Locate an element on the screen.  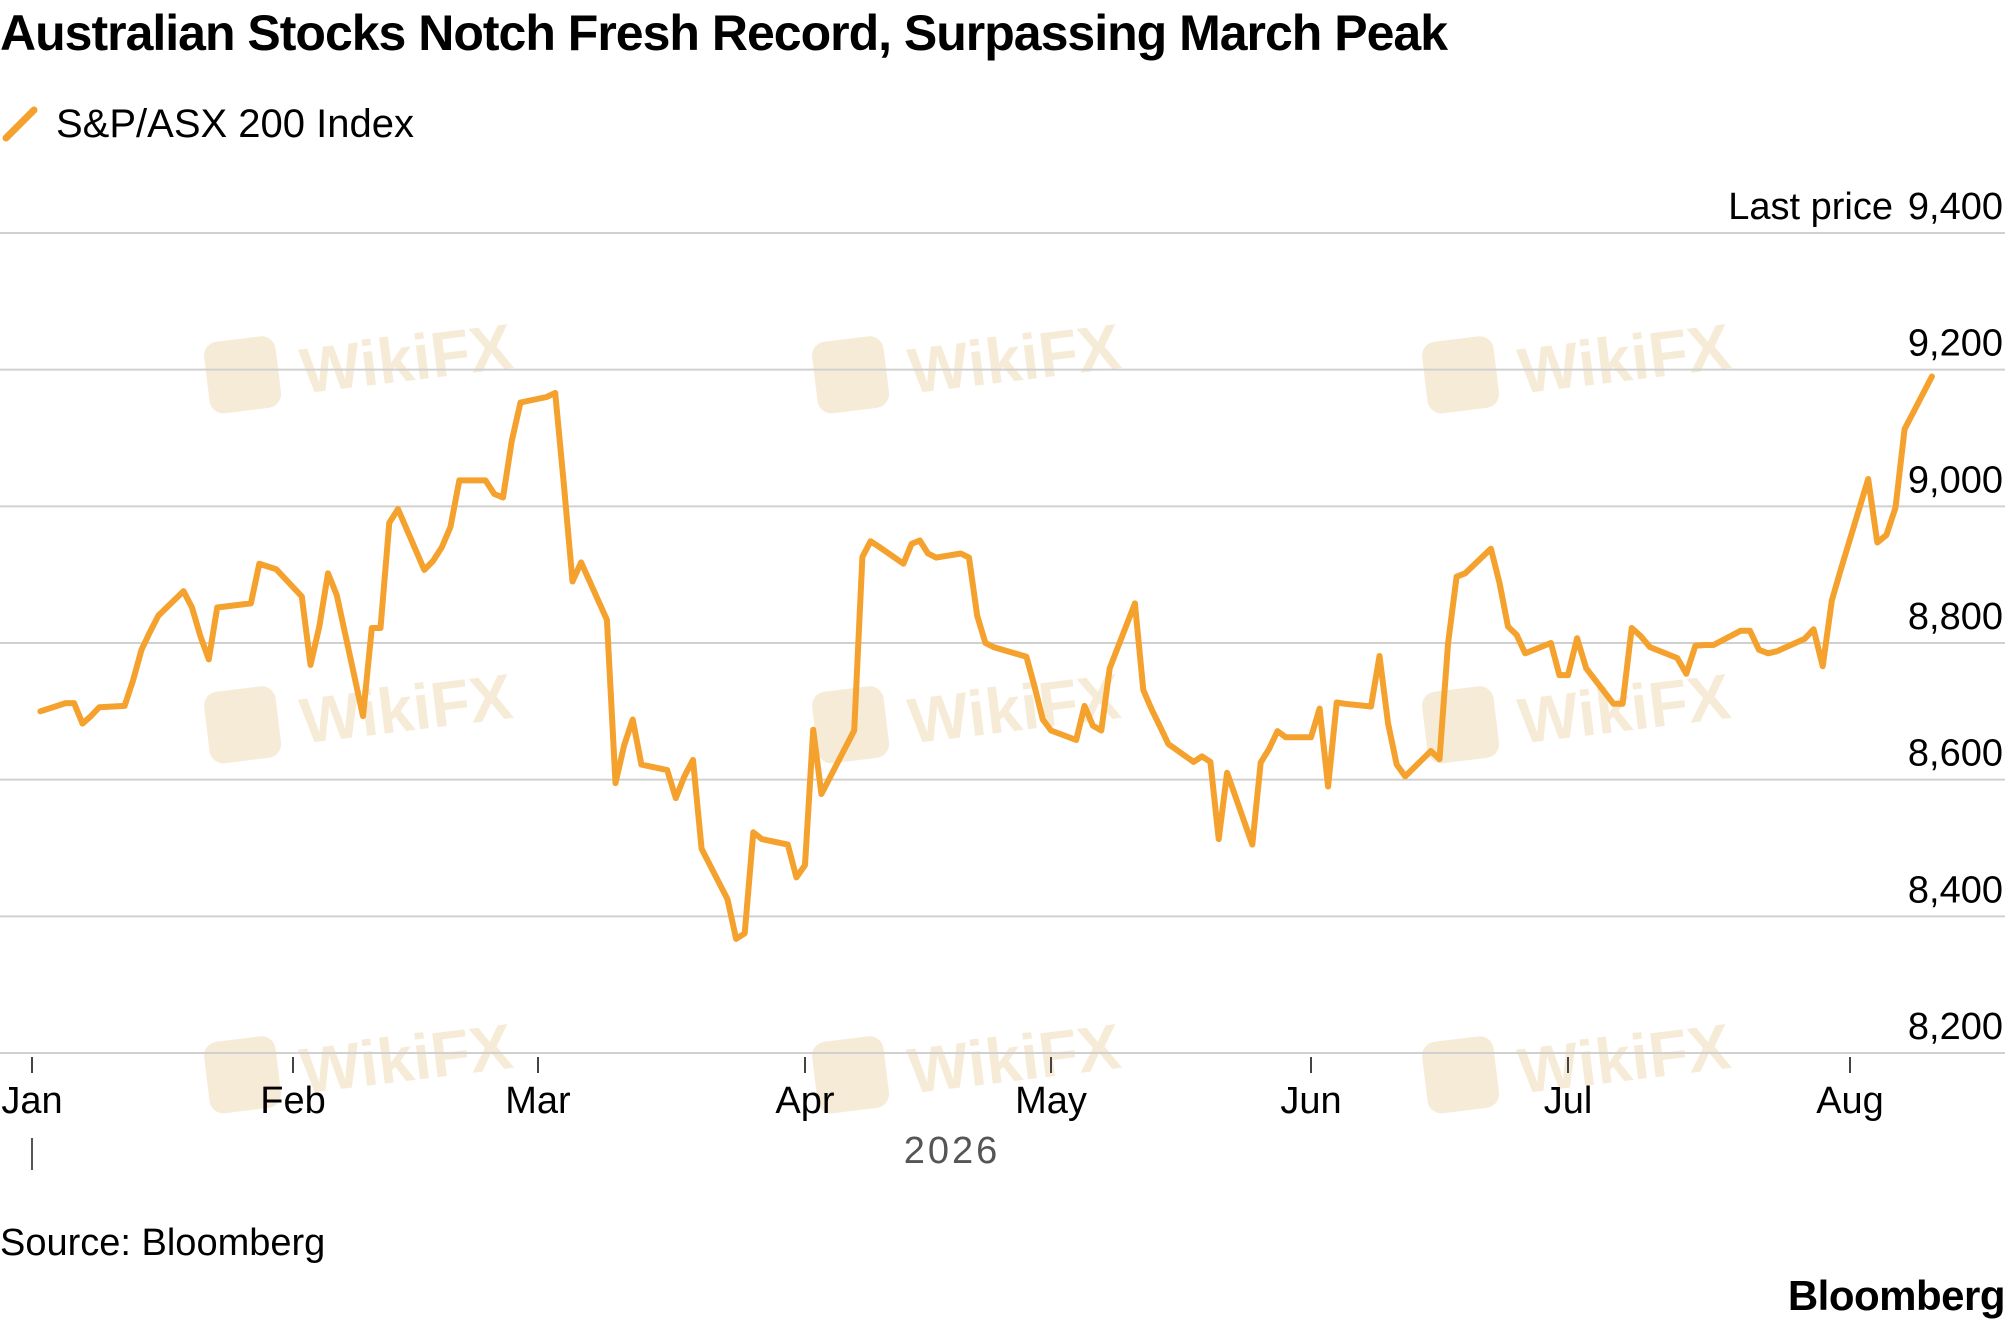
watermark-1: WikiFX is located at coordinates (968, 362).